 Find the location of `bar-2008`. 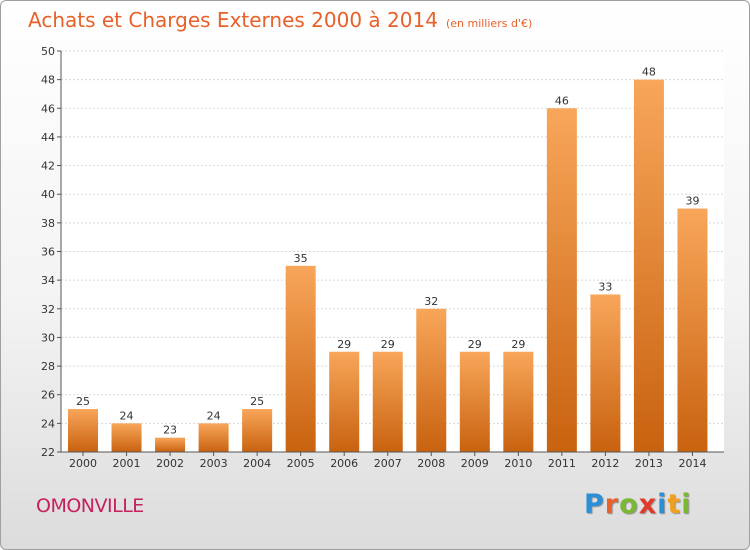

bar-2008 is located at coordinates (431, 380).